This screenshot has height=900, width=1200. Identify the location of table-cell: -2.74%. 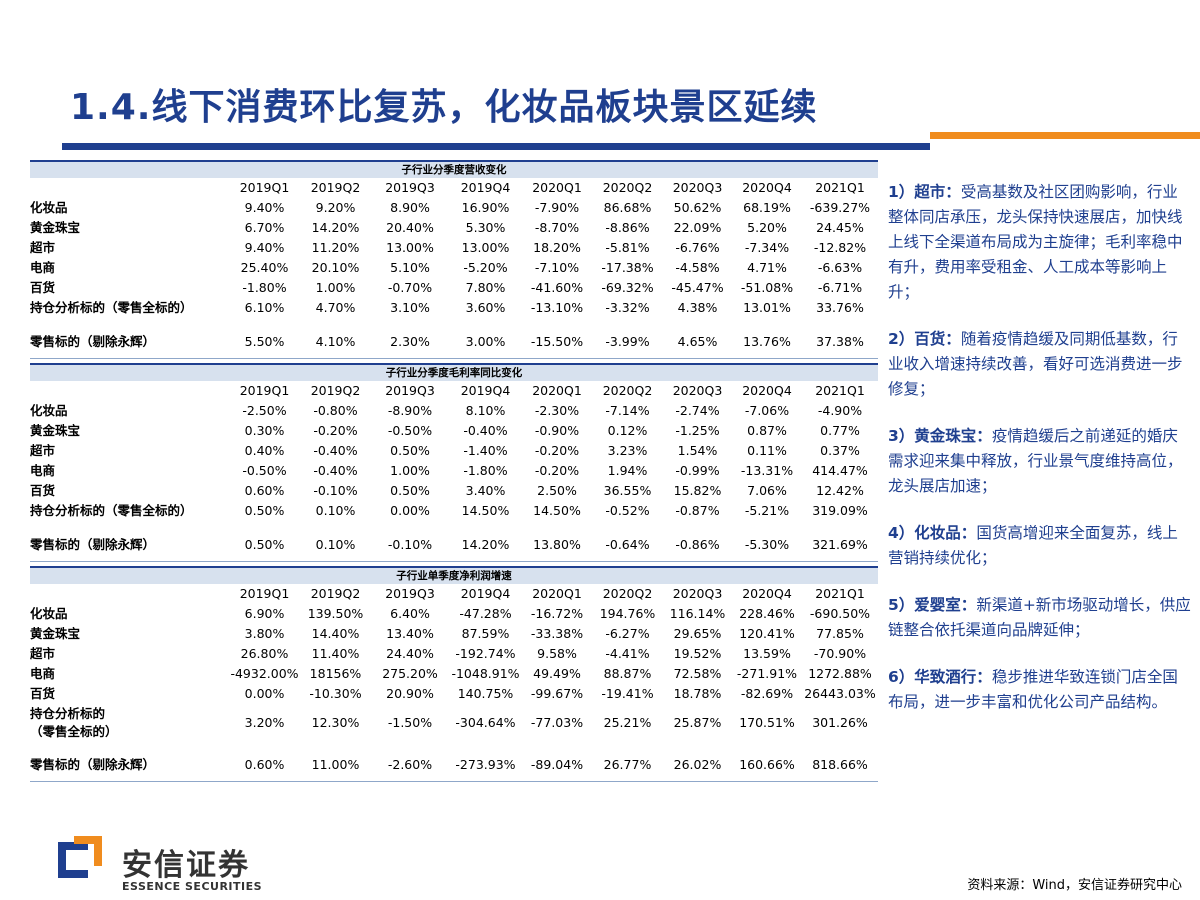
(697, 410).